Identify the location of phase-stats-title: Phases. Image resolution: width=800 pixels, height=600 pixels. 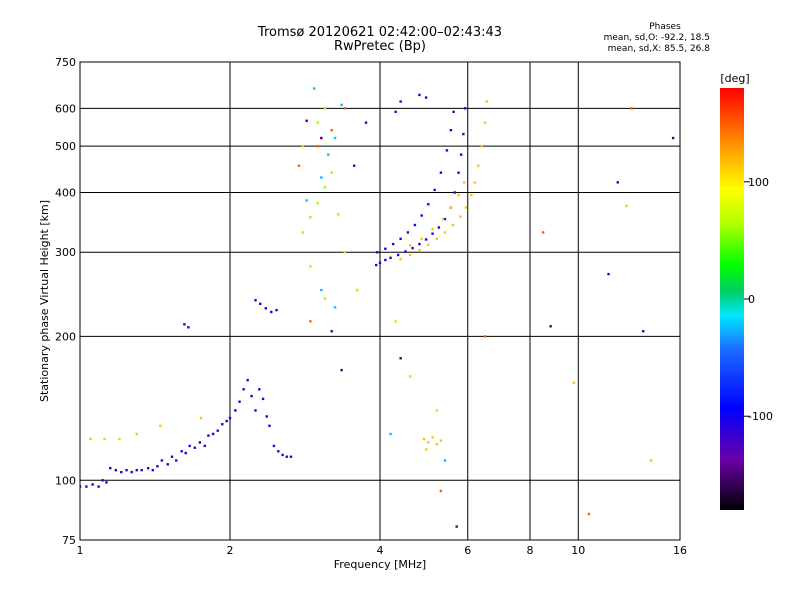
(665, 27).